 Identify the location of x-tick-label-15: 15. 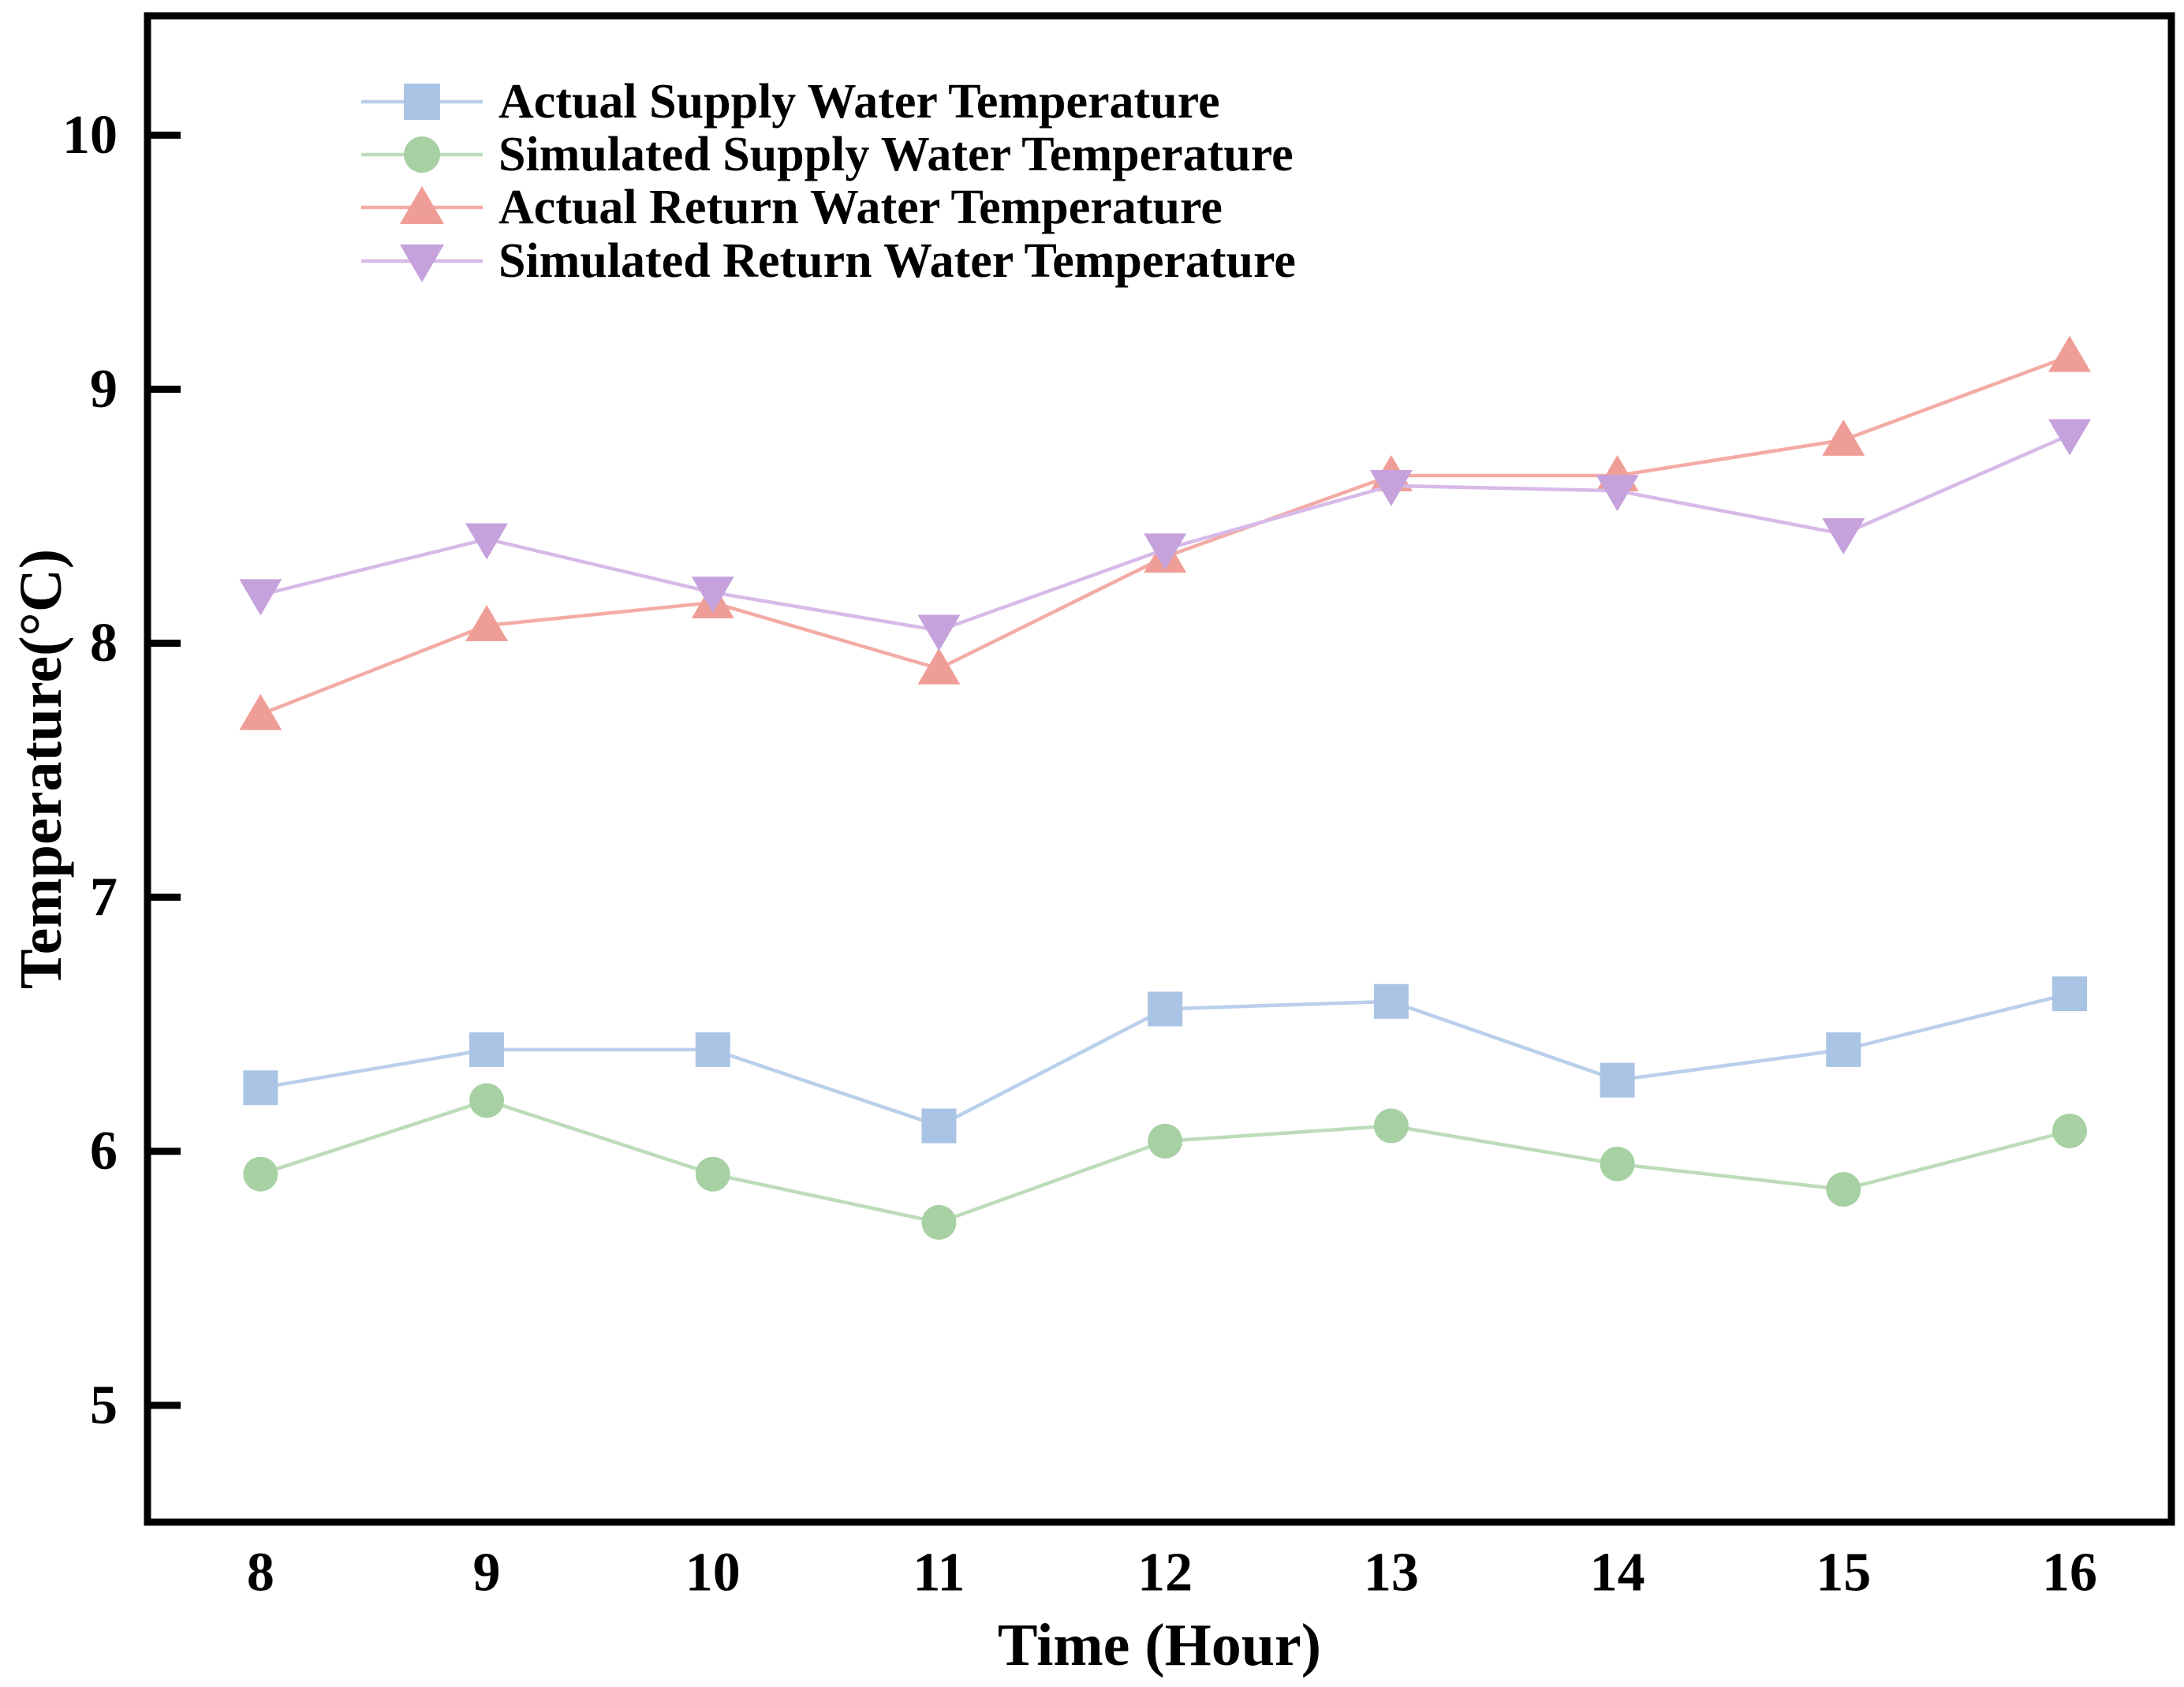
(1843, 1573).